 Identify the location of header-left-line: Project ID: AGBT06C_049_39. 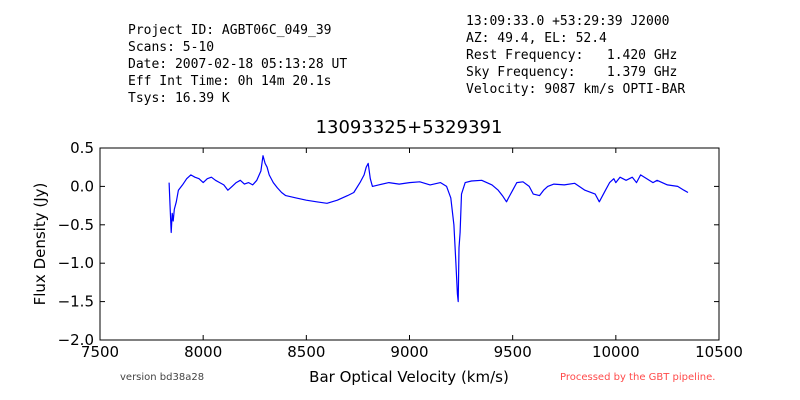
(230, 30).